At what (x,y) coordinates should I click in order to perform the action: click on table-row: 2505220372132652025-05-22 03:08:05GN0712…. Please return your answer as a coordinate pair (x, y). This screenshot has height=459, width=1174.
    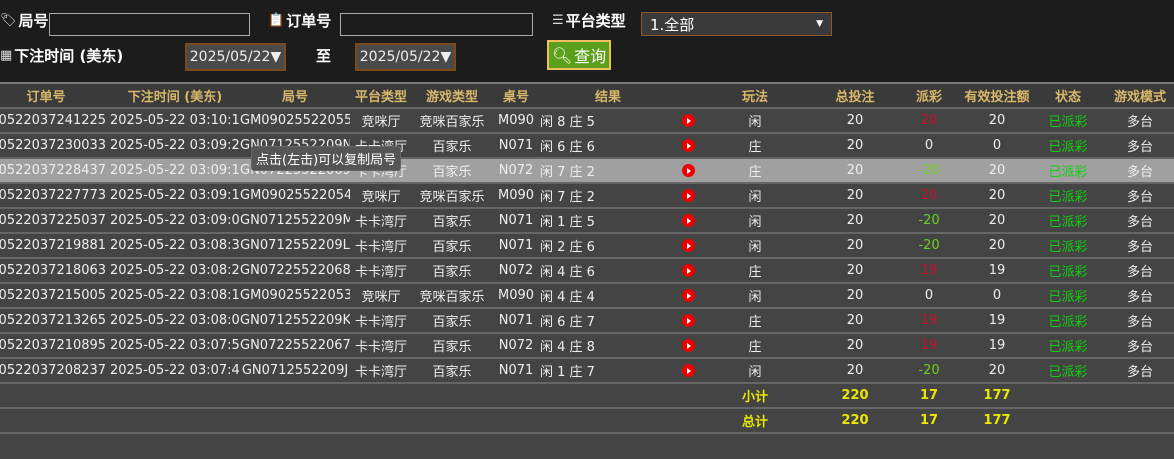
    Looking at the image, I should click on (587, 321).